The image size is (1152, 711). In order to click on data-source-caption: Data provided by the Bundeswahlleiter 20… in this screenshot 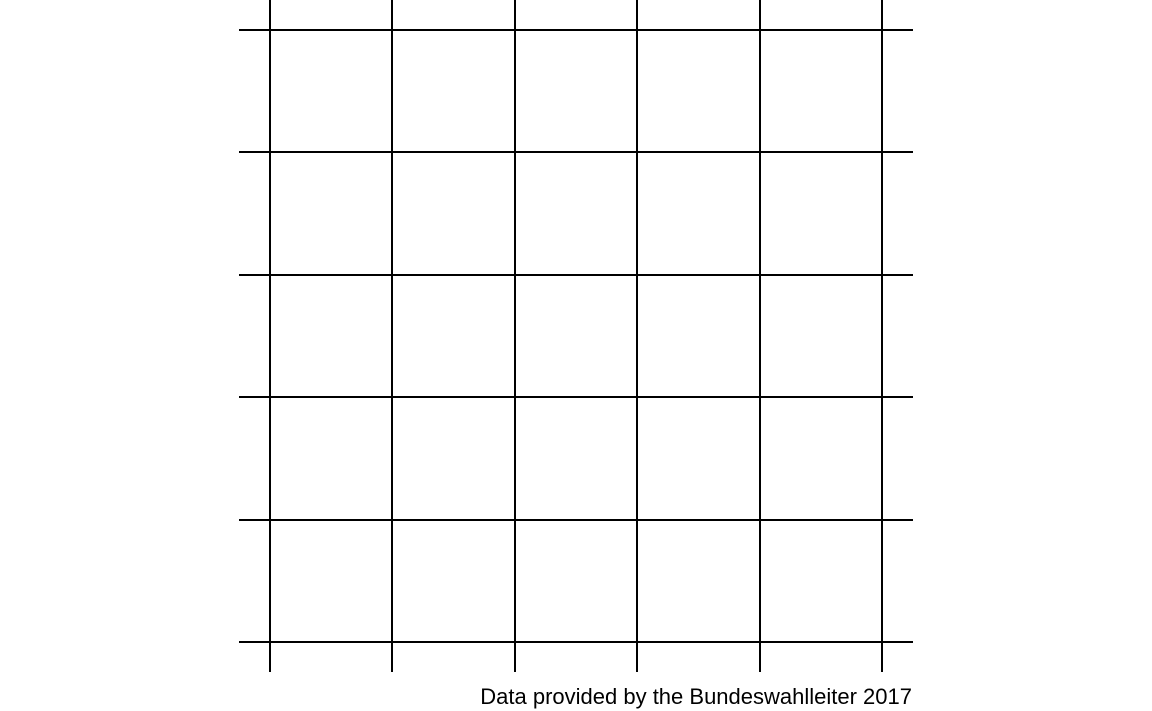, I will do `click(696, 696)`.